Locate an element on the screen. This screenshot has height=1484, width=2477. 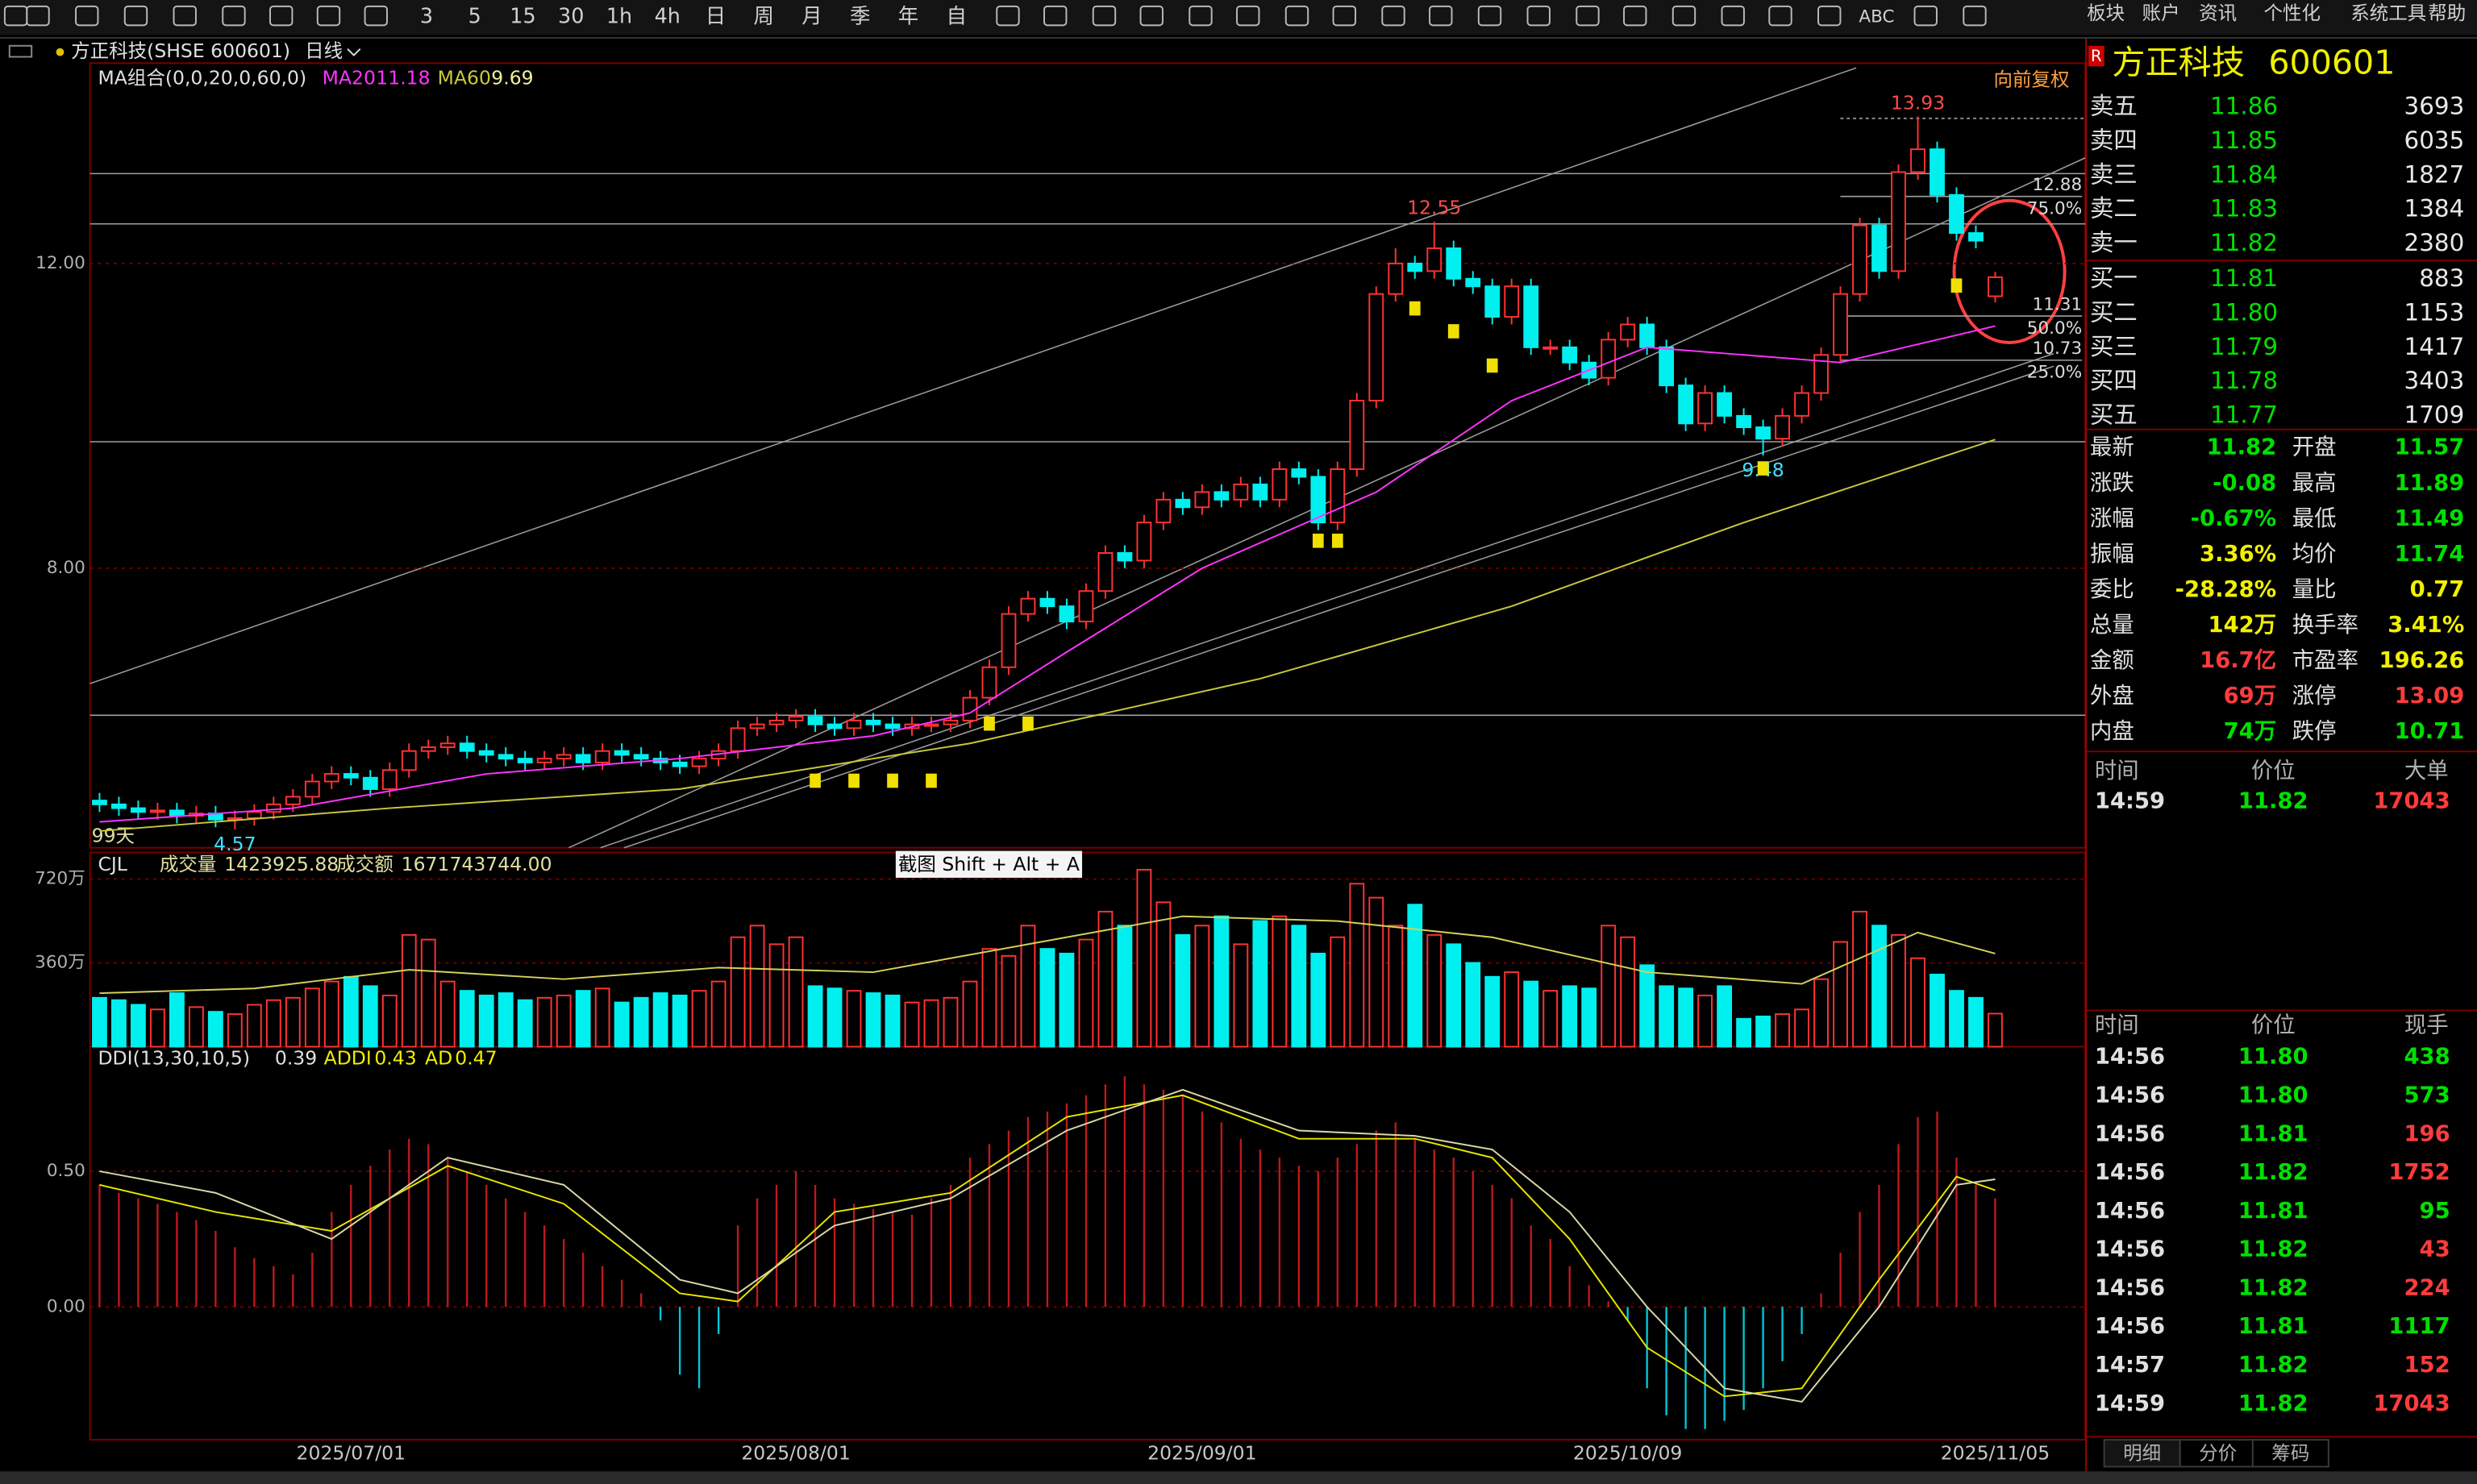
toolbar-button: 4h is located at coordinates (668, 17).